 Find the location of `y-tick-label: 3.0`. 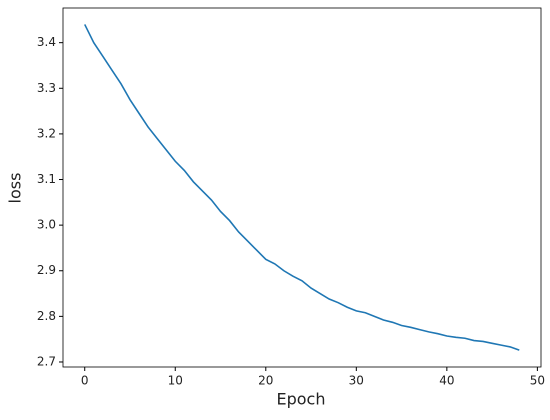

y-tick-label: 3.0 is located at coordinates (46, 225).